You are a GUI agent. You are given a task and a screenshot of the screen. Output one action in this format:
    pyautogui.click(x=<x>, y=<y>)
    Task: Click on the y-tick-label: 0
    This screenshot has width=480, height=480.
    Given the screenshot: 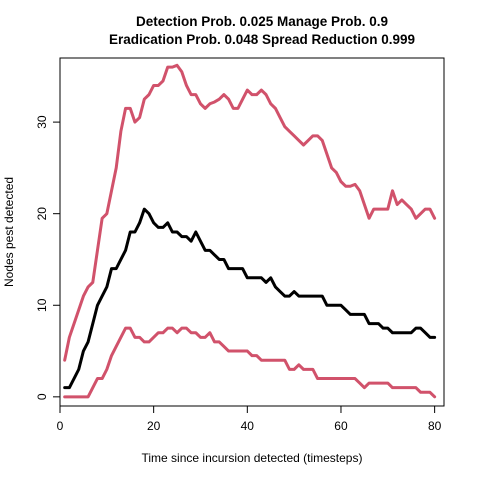 What is the action you would take?
    pyautogui.click(x=42, y=396)
    